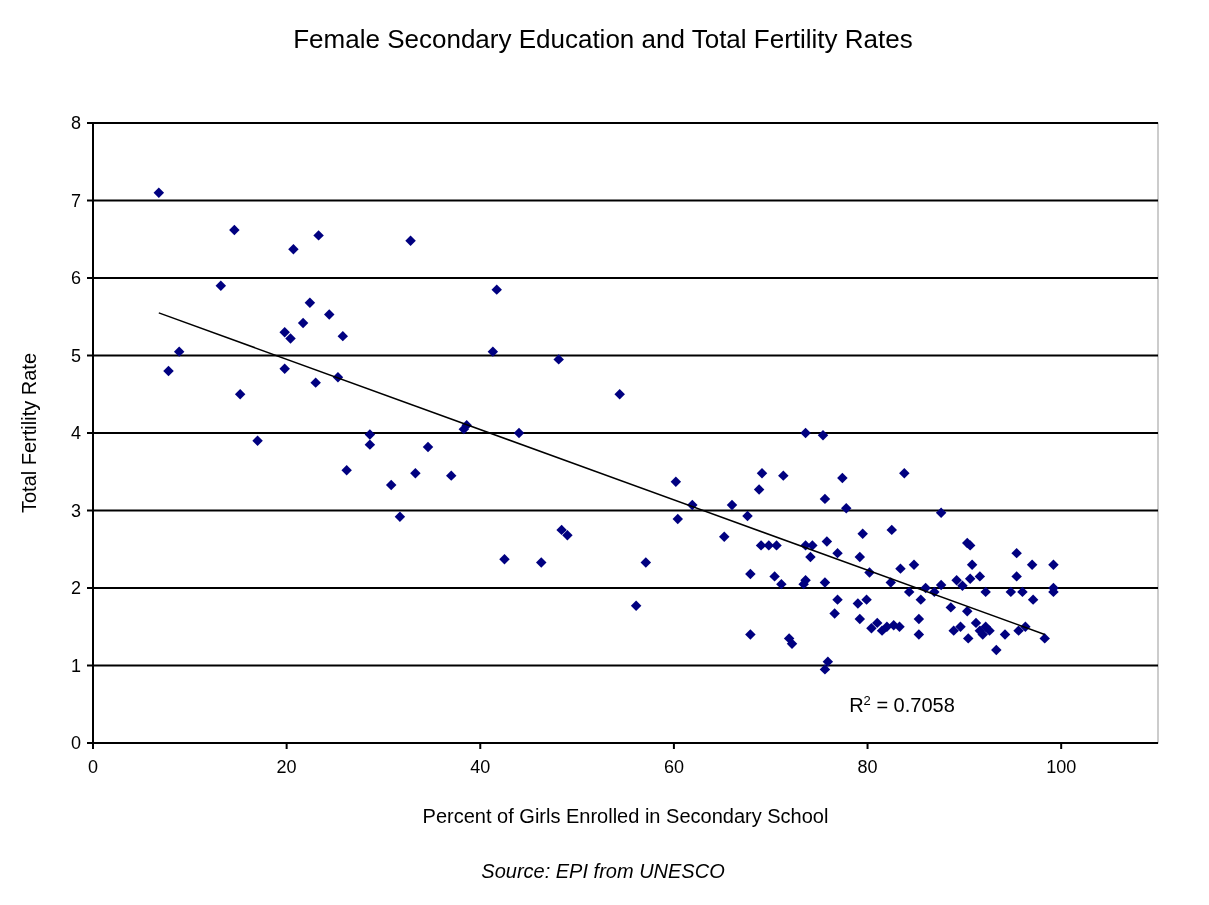 The height and width of the screenshot is (905, 1209). I want to click on y-tick-label: 5, so click(75, 355).